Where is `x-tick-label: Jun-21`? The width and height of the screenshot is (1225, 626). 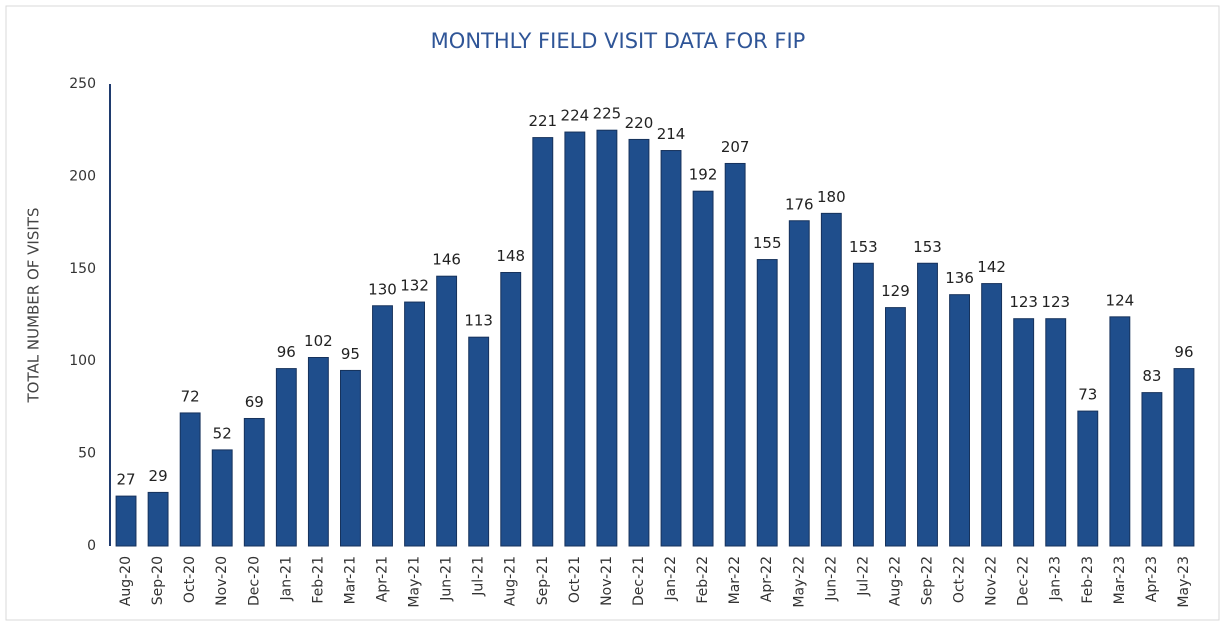 x-tick-label: Jun-21 is located at coordinates (447, 579).